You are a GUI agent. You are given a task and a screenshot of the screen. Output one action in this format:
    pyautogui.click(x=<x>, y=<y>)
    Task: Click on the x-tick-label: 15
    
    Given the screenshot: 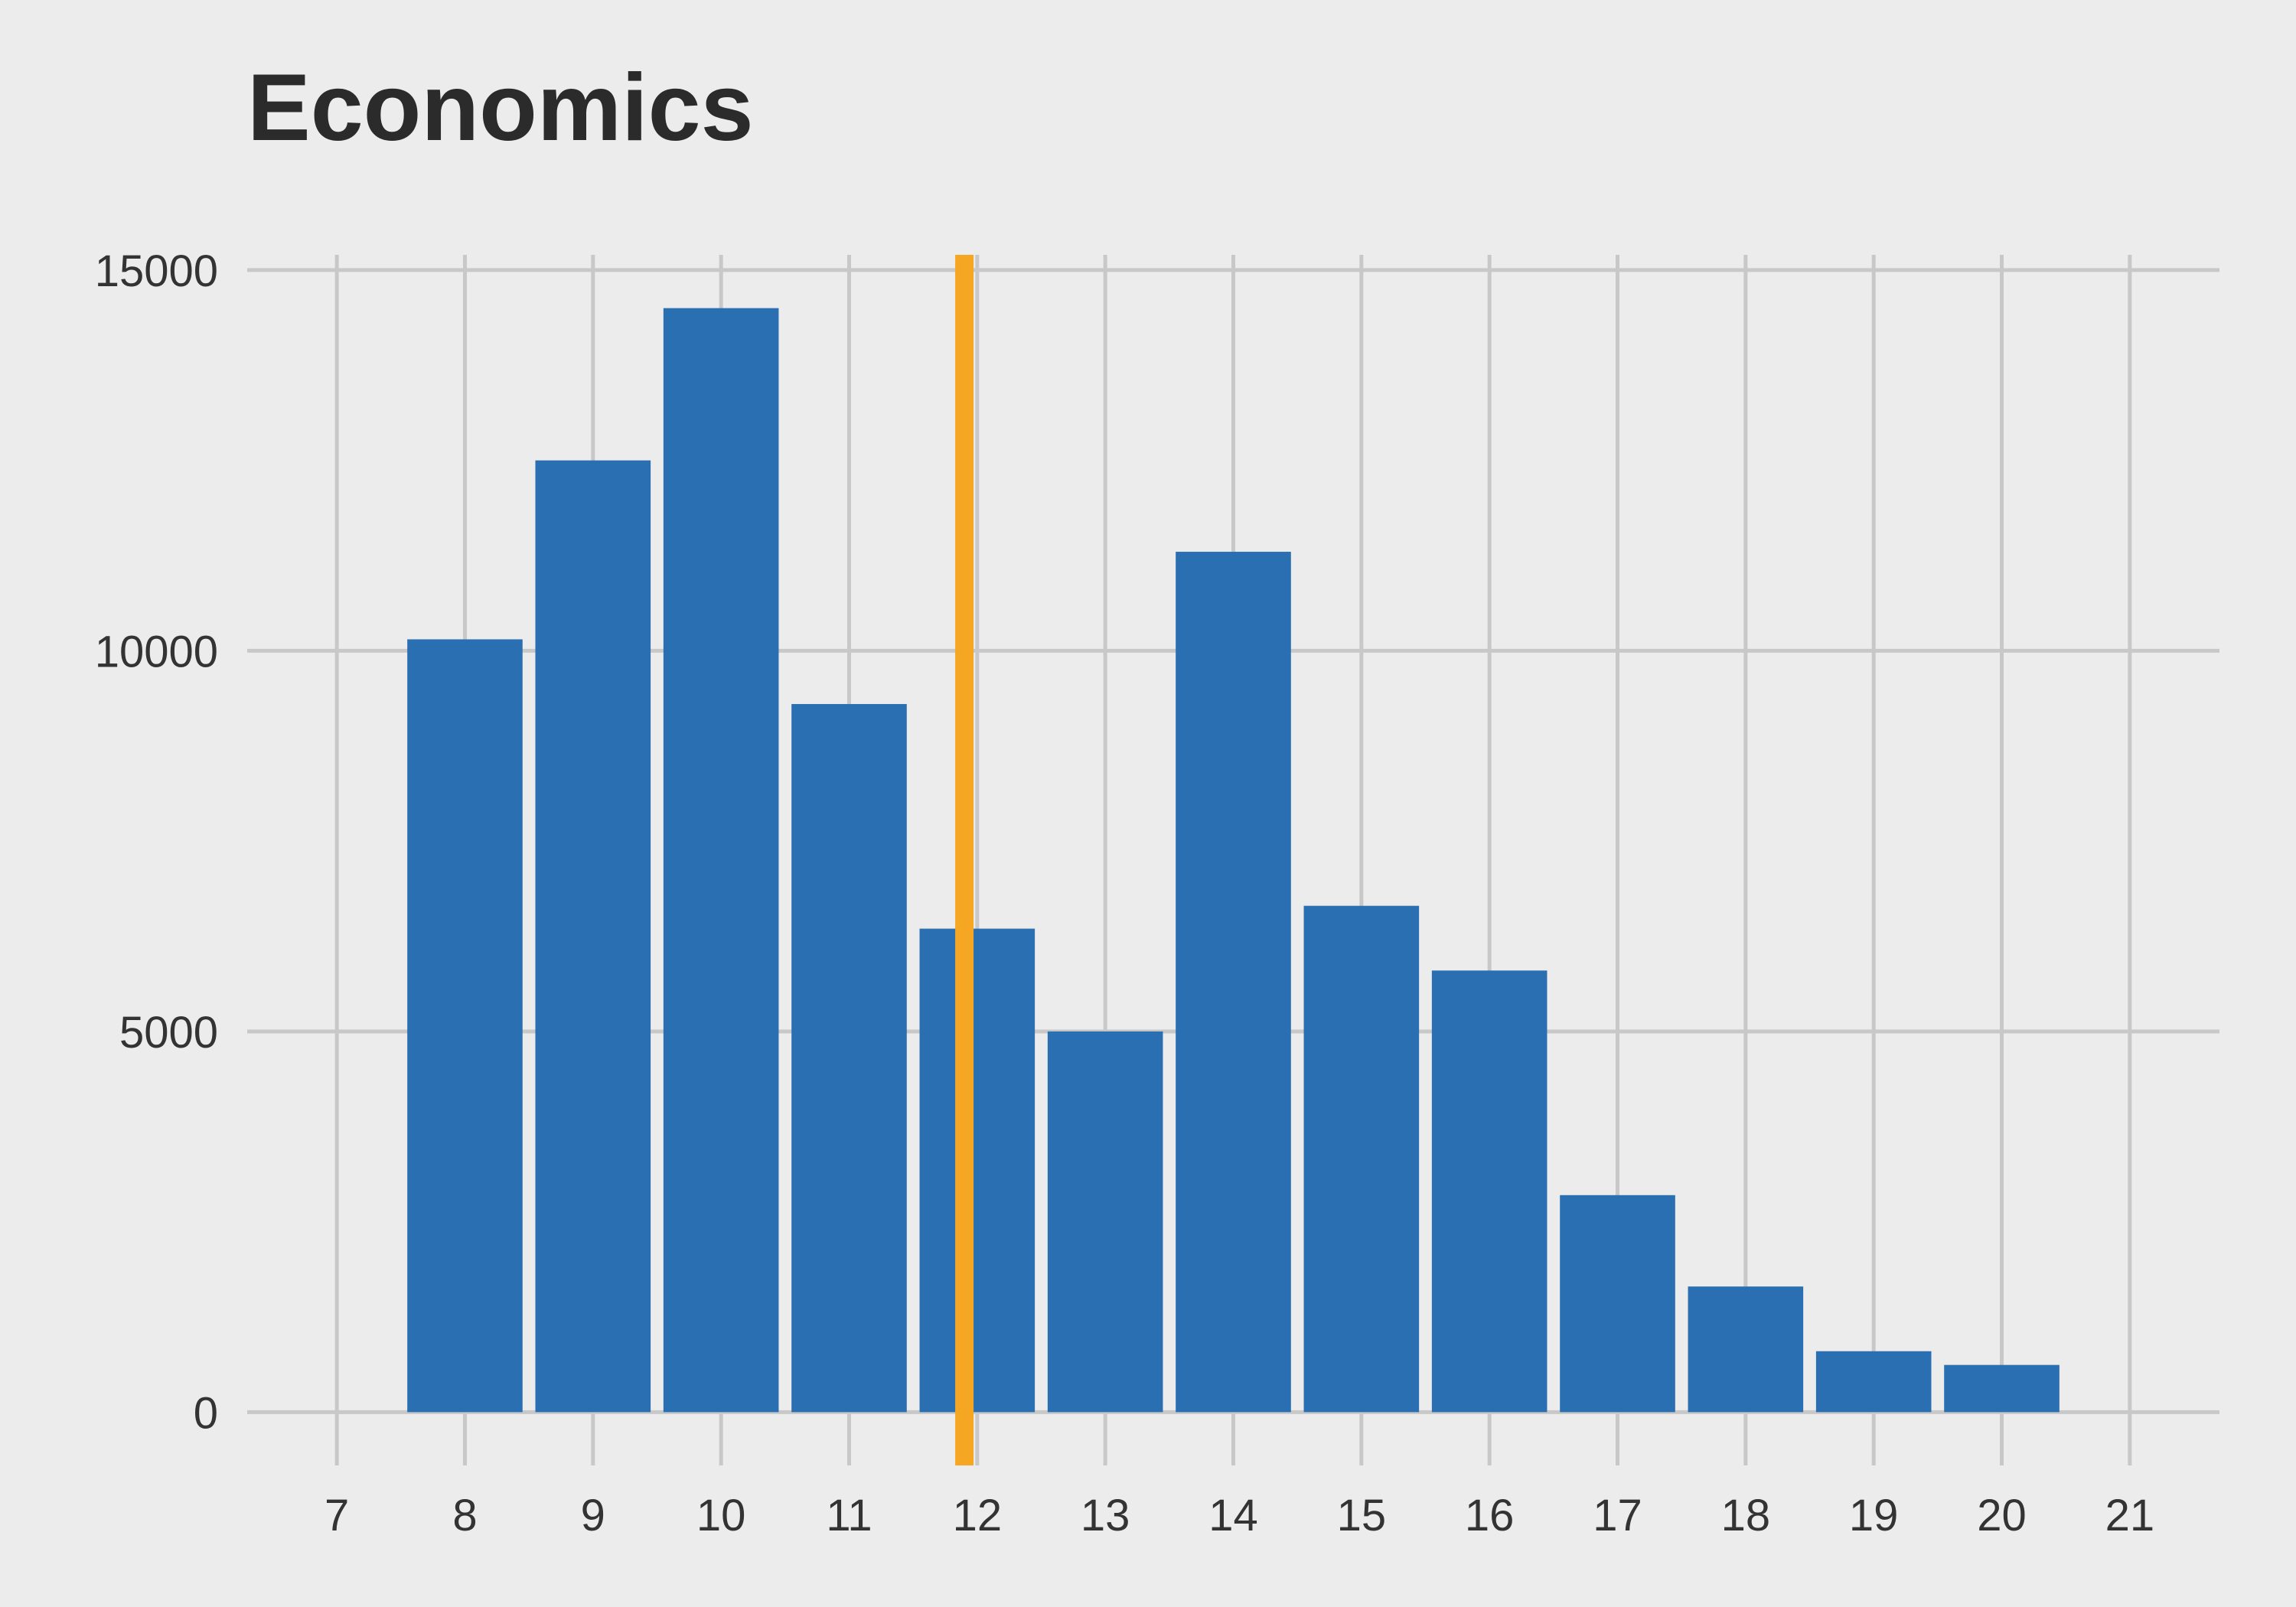 What is the action you would take?
    pyautogui.click(x=1362, y=1515)
    